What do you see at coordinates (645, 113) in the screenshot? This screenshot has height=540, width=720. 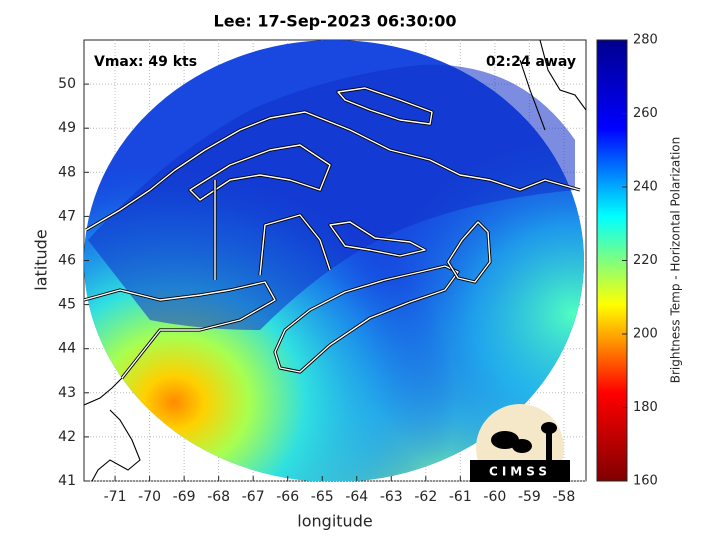 I see `colorbar-tick-label: 260` at bounding box center [645, 113].